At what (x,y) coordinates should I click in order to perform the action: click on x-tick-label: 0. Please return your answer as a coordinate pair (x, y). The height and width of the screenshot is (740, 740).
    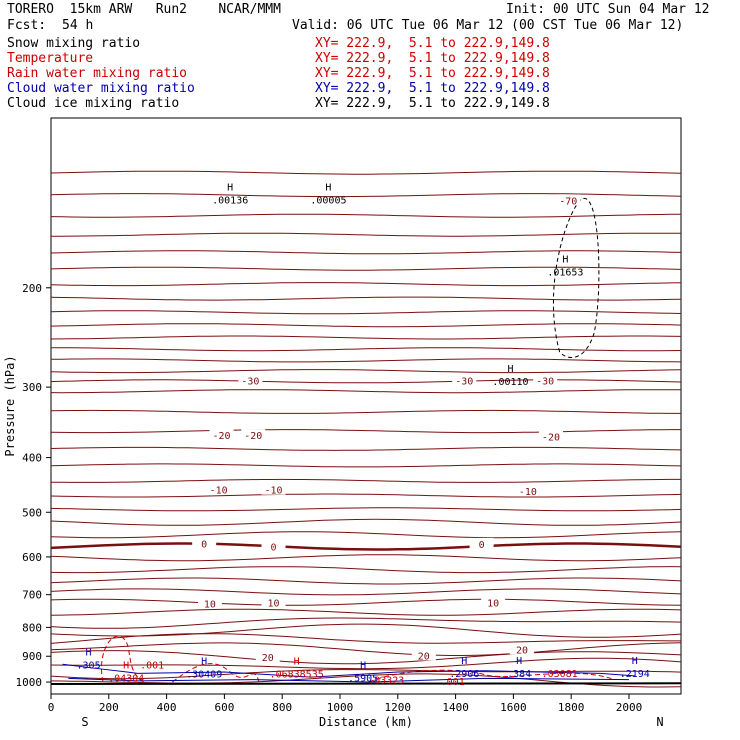
    Looking at the image, I should click on (51, 707).